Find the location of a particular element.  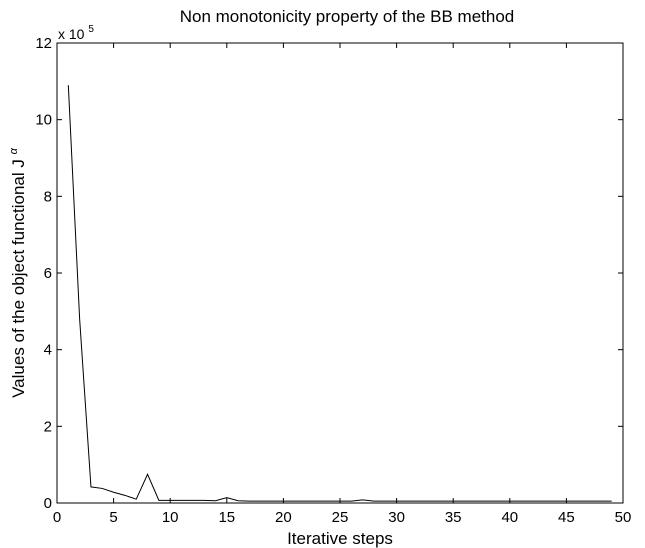

y-axis-label: Values of the object functional J α is located at coordinates (18, 272).